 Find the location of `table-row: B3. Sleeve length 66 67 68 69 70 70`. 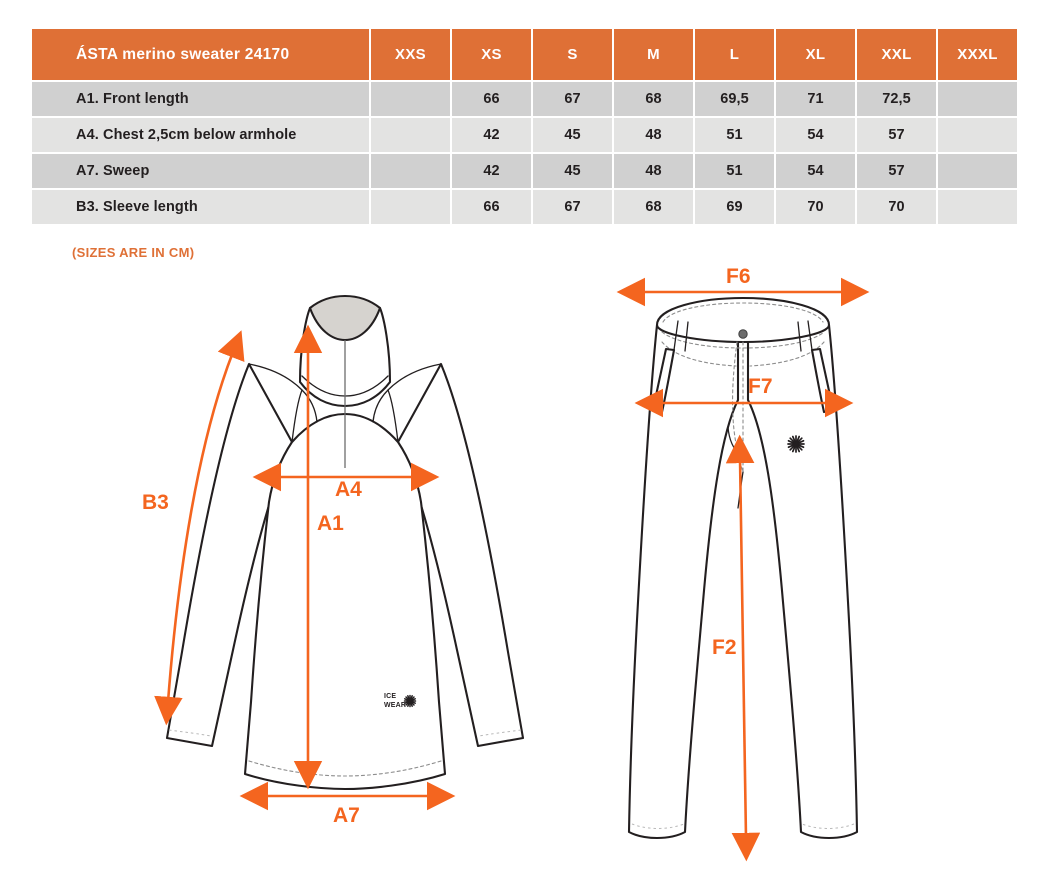

table-row: B3. Sleeve length 66 67 68 69 70 70 is located at coordinates (524, 207).